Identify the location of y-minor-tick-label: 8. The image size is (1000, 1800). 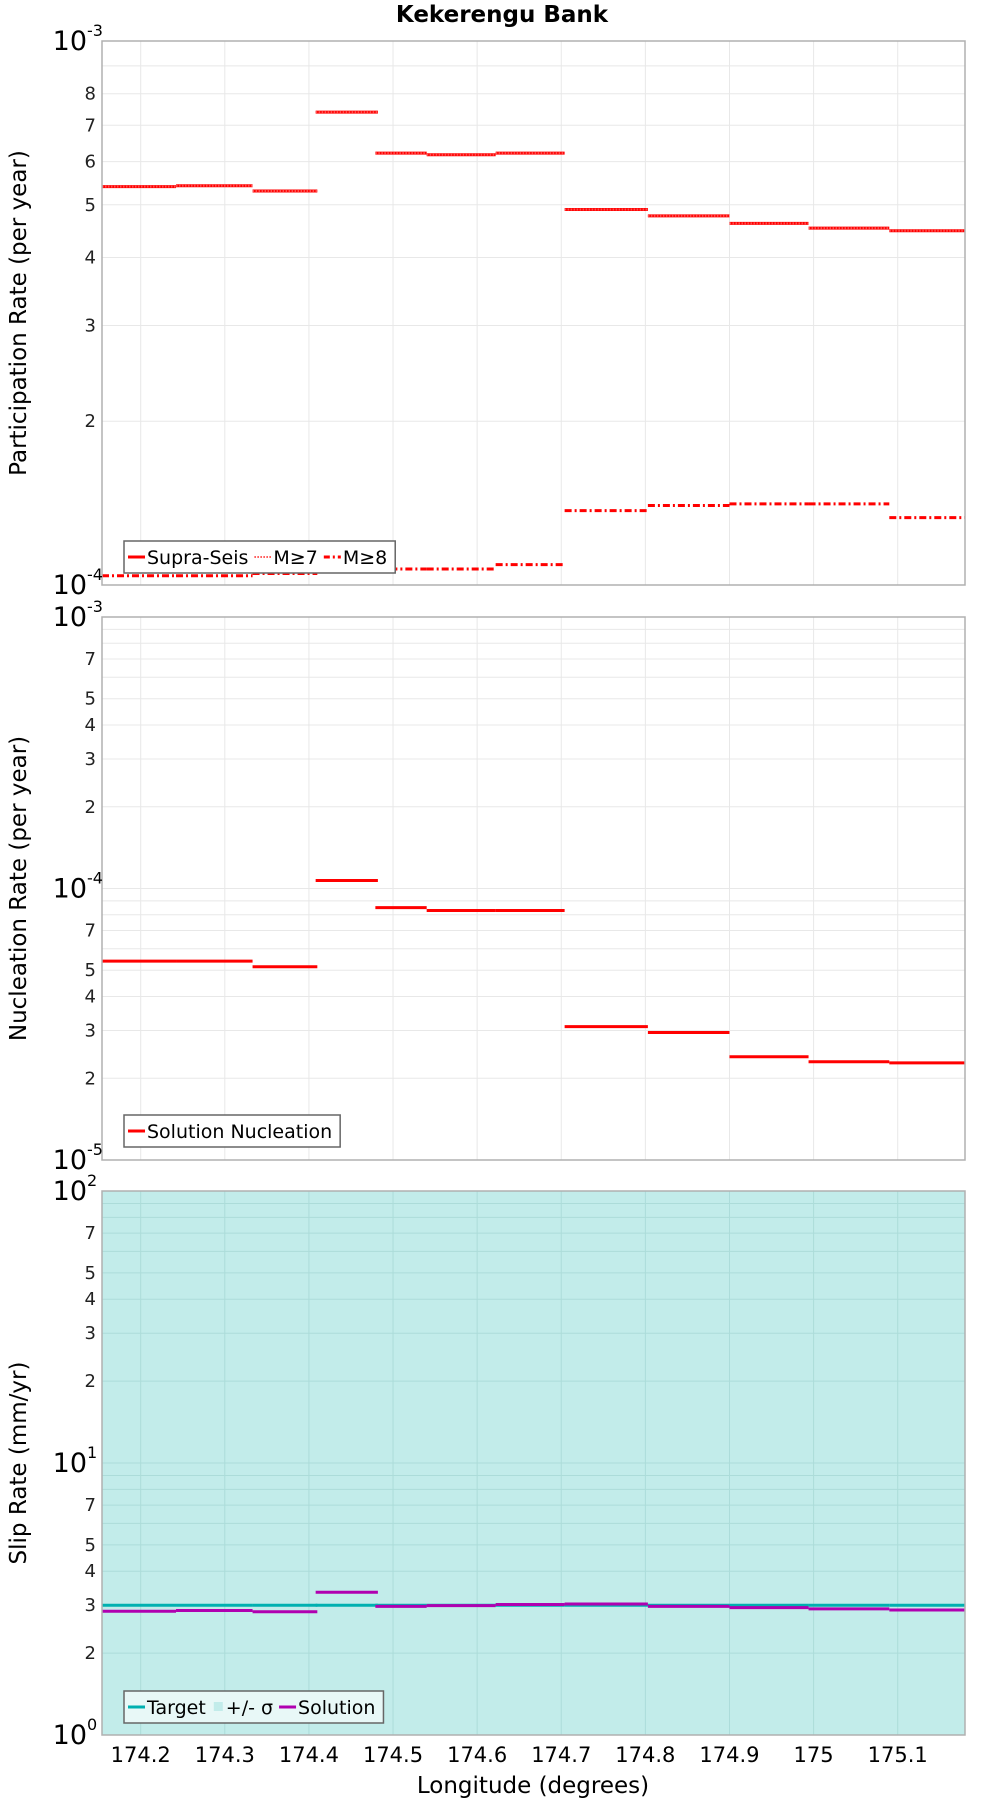
(90, 94).